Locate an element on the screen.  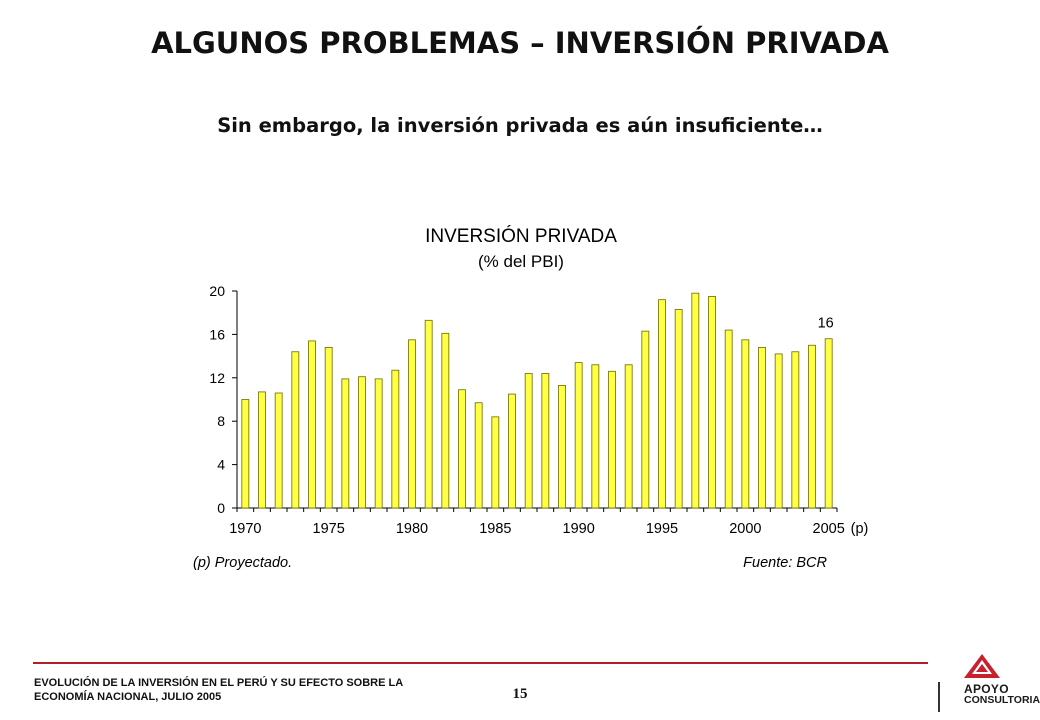
bar-1980 is located at coordinates (412, 424).